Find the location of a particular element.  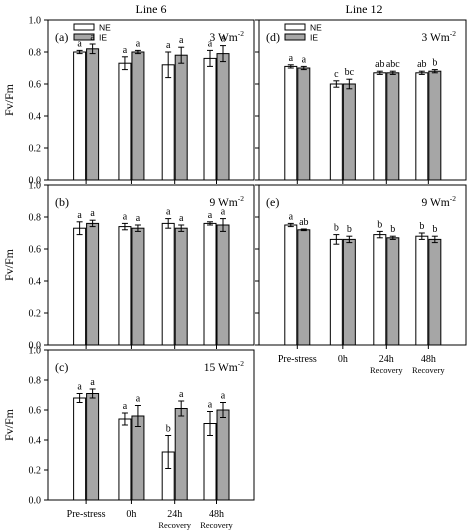

y-tick-label: 0.4 is located at coordinates (35, 282).